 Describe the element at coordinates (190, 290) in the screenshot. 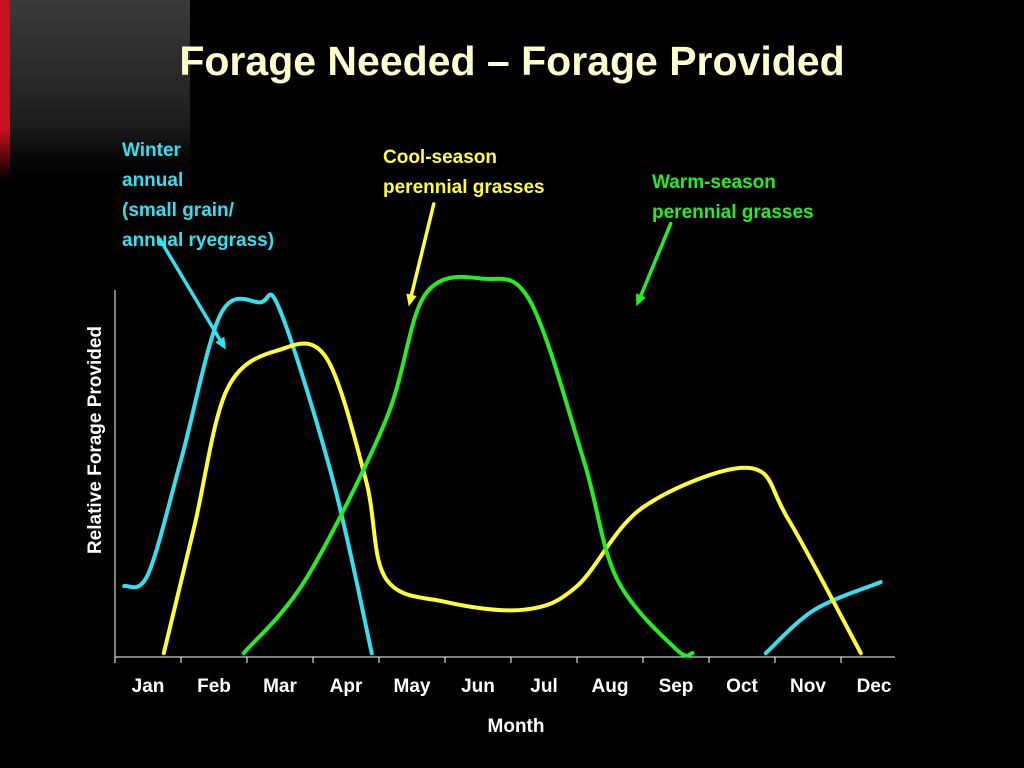

I see `winter-annual-arrow-shaft` at that location.